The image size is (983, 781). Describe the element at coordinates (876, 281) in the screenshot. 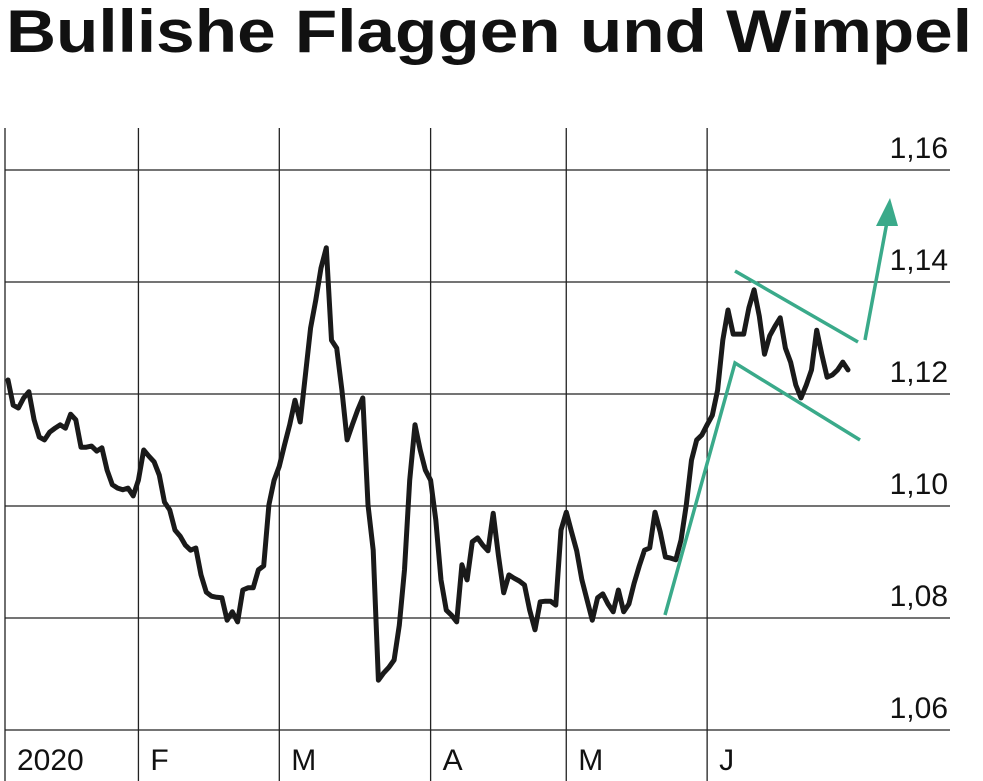

I see `breakout-arrow` at that location.